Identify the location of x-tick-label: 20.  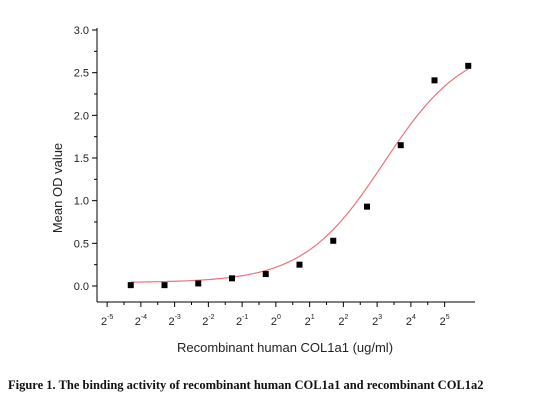
(276, 321).